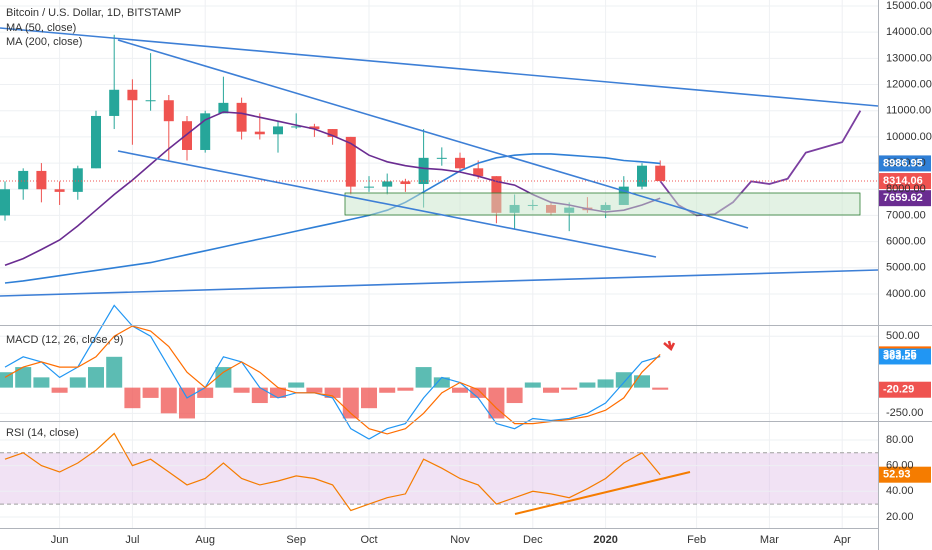  I want to click on x-tick-label: Sep, so click(296, 540).